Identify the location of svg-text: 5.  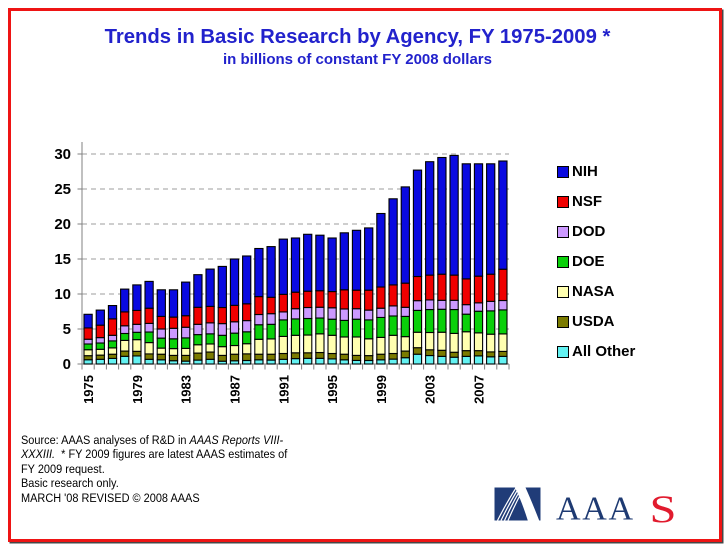
(67, 329).